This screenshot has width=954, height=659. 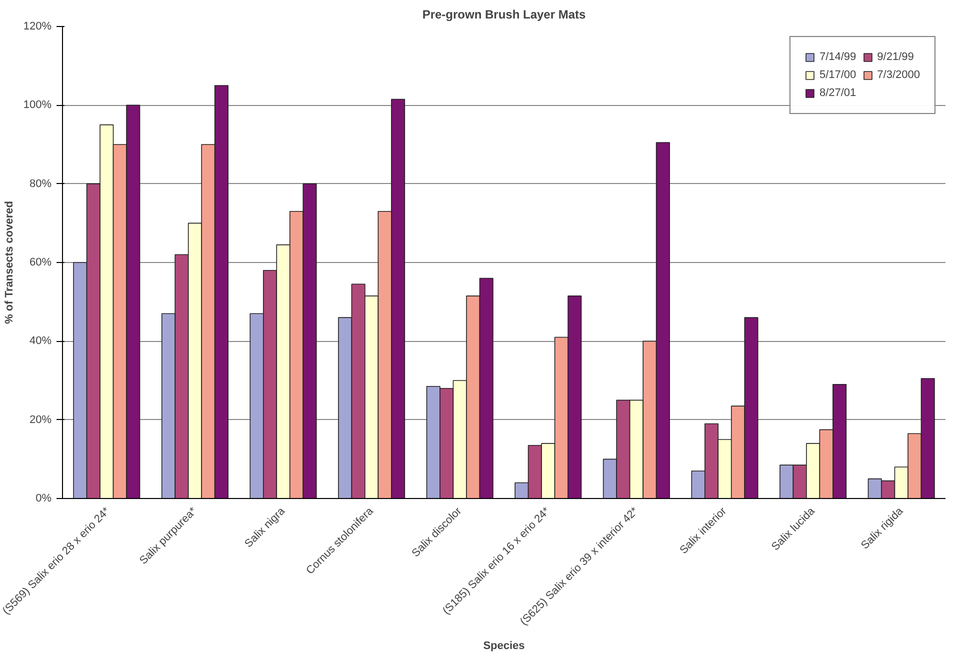 I want to click on legend-label: 9/21/99, so click(x=895, y=57).